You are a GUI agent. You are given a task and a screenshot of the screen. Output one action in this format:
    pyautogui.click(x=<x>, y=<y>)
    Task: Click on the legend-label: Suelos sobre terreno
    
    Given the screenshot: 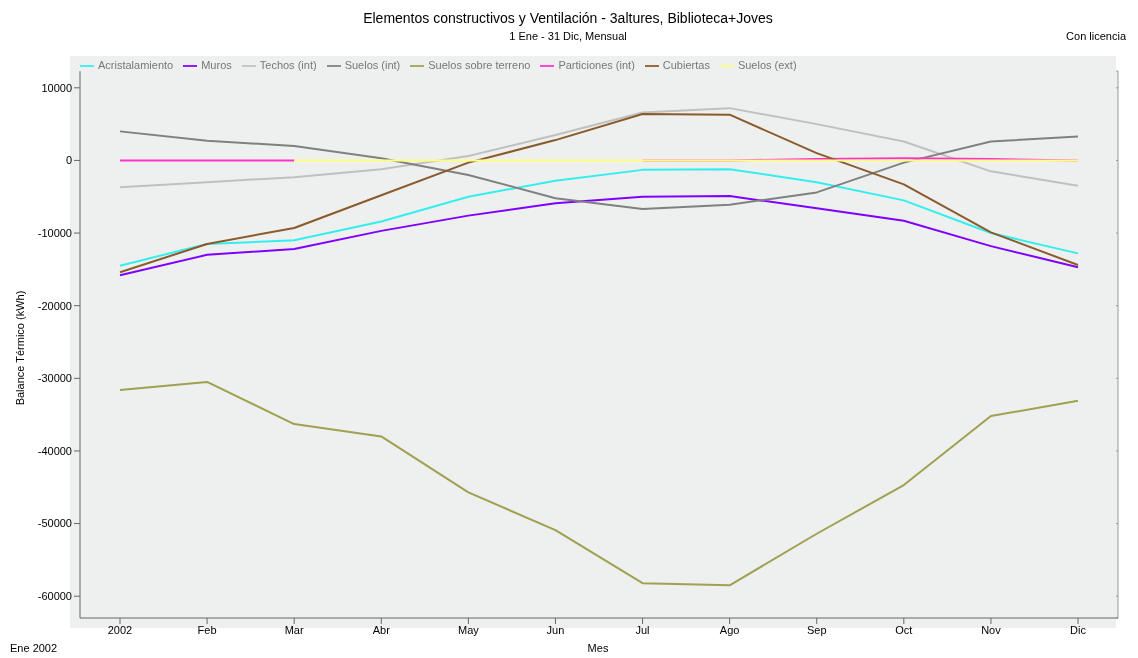 What is the action you would take?
    pyautogui.click(x=479, y=65)
    